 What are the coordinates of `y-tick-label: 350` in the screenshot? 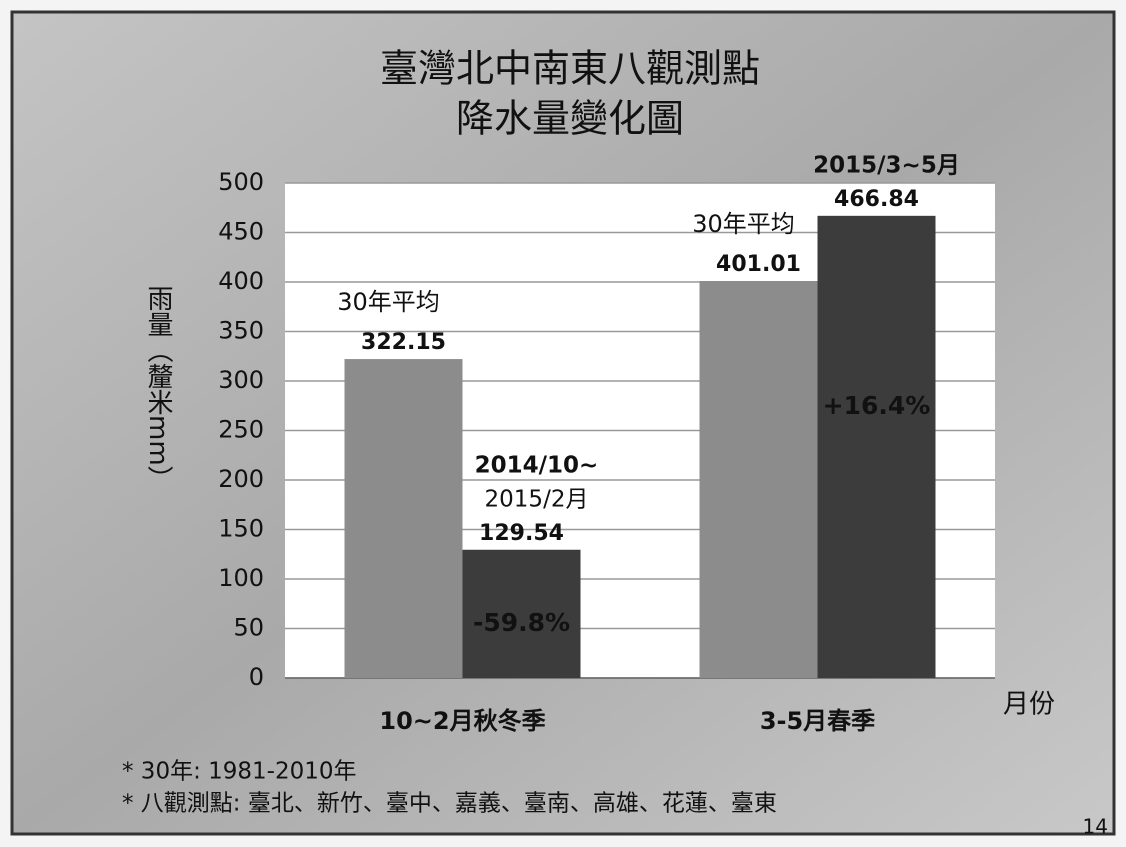 It's located at (241, 331).